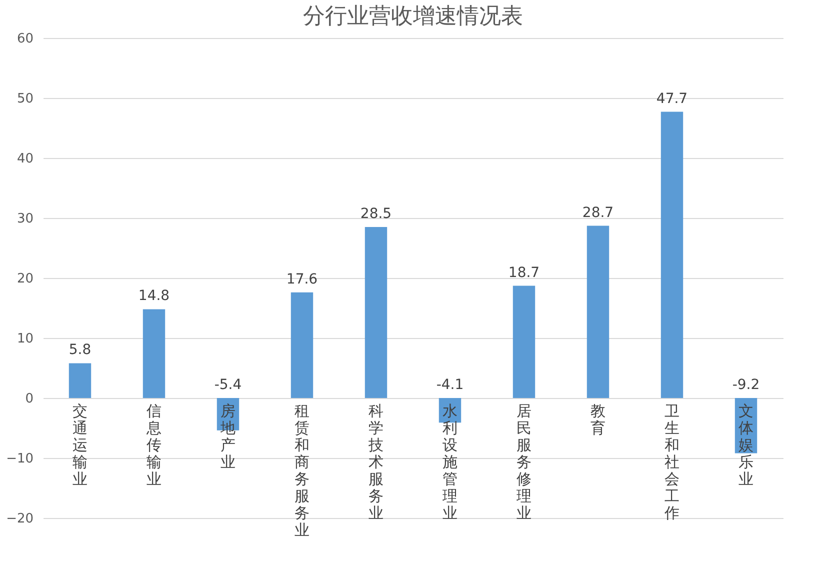 The width and height of the screenshot is (835, 587). I want to click on y-tick-label: 0, so click(29, 399).